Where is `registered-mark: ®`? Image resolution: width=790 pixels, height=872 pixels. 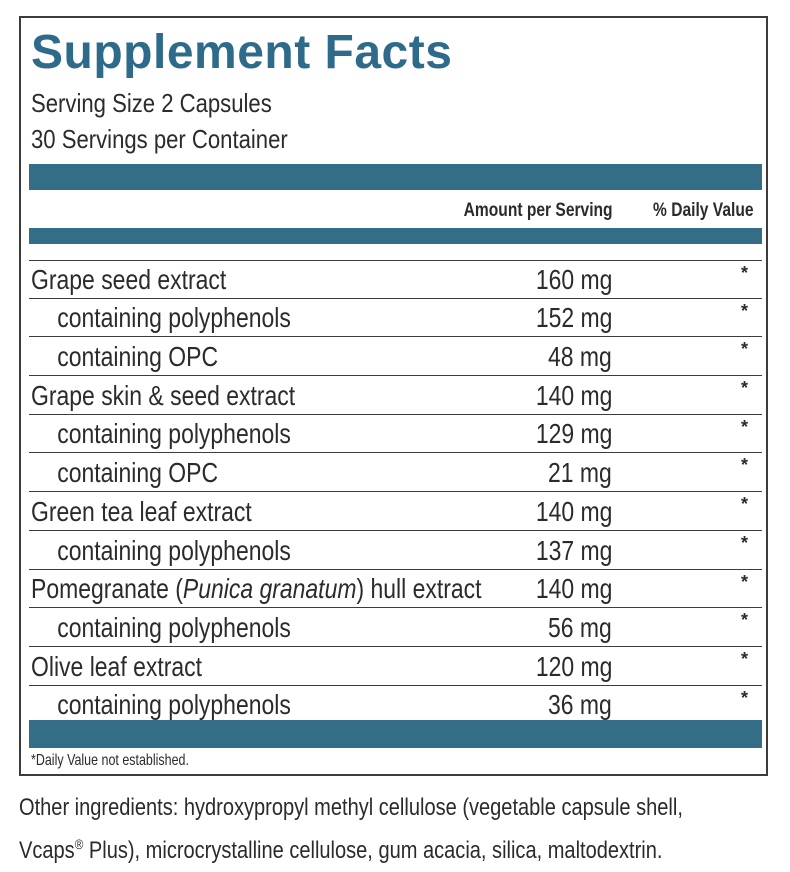
registered-mark: ® is located at coordinates (79, 844).